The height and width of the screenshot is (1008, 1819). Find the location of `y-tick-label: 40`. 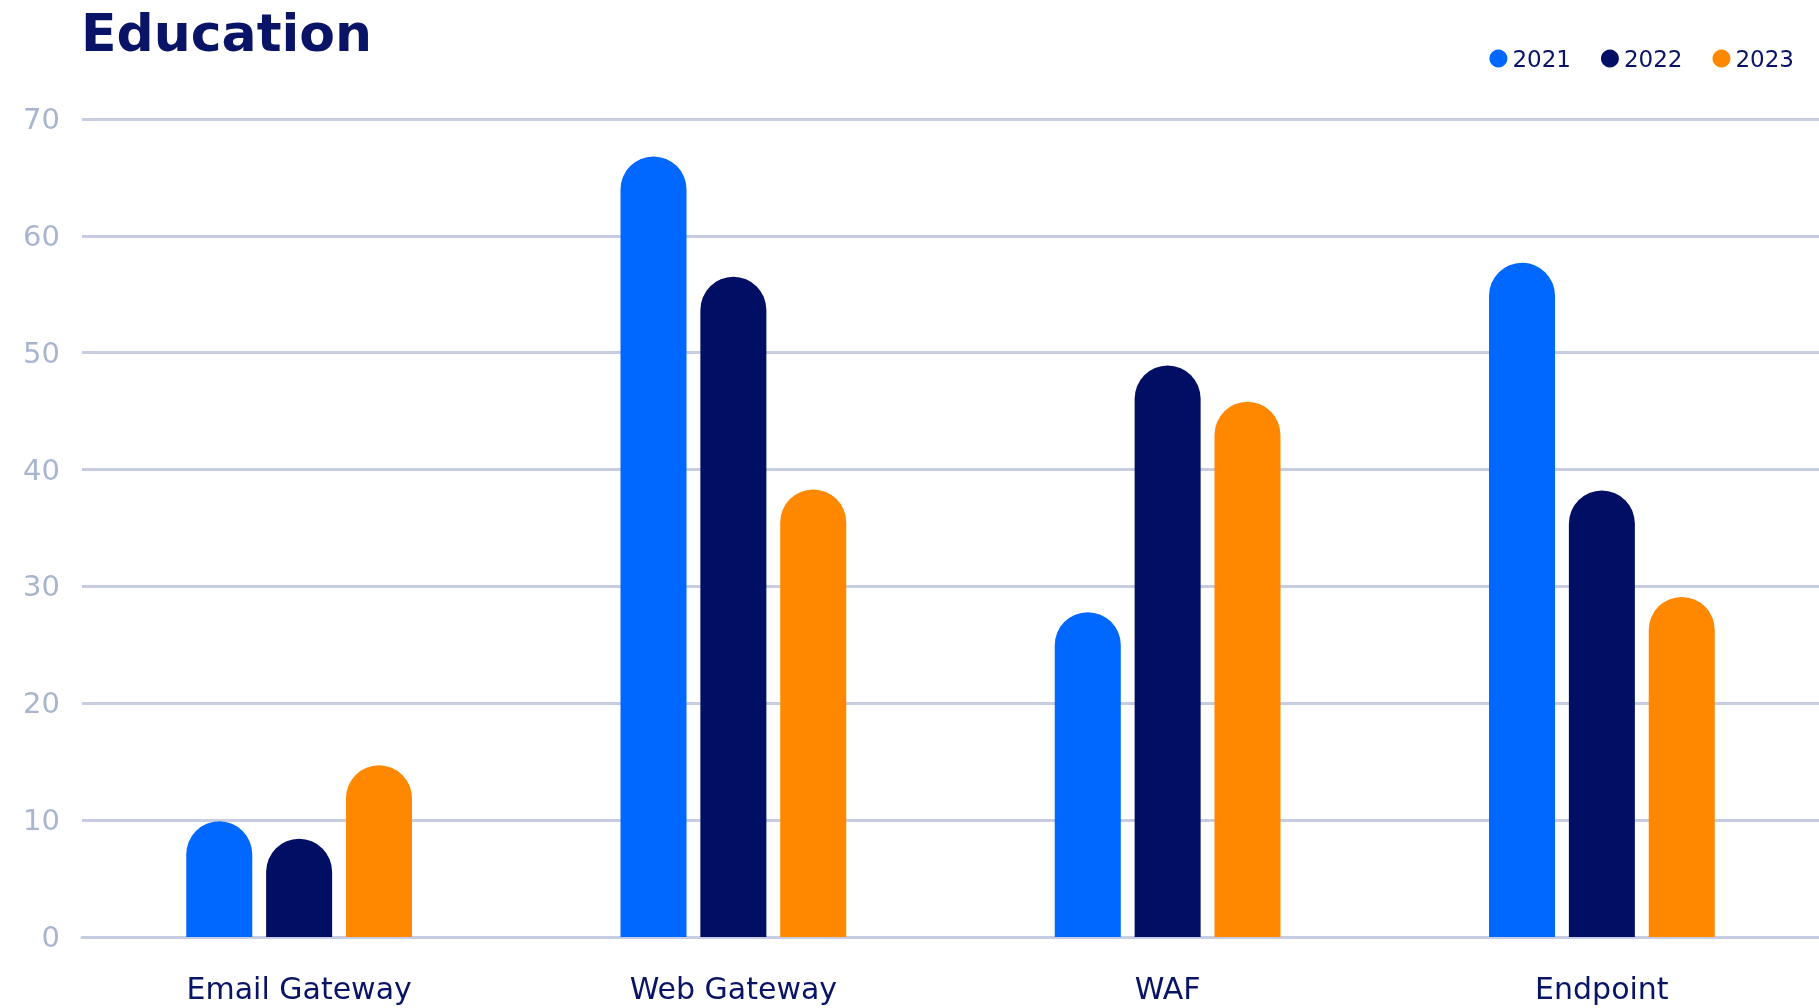

y-tick-label: 40 is located at coordinates (41, 469).